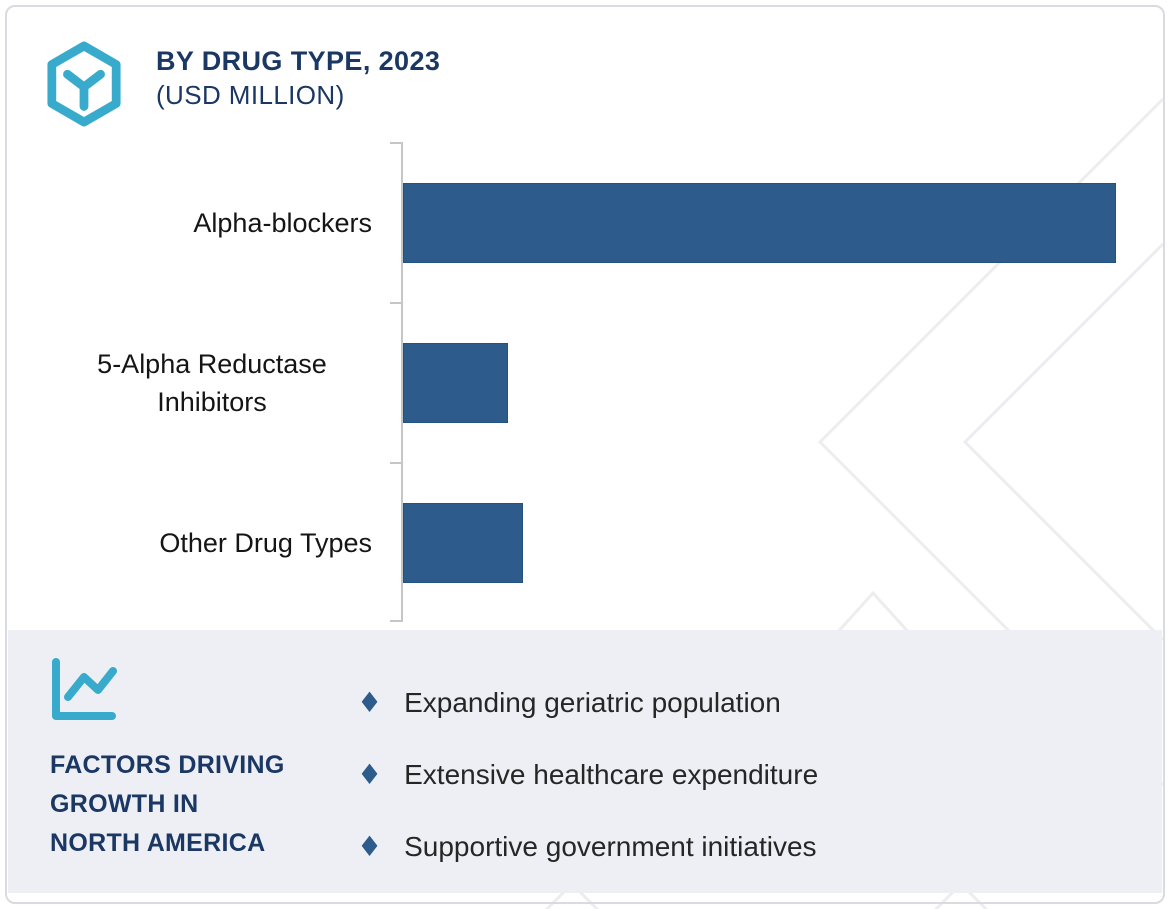 The width and height of the screenshot is (1170, 909). Describe the element at coordinates (298, 61) in the screenshot. I see `chart-title: BY DRUG TYPE, 2023` at that location.